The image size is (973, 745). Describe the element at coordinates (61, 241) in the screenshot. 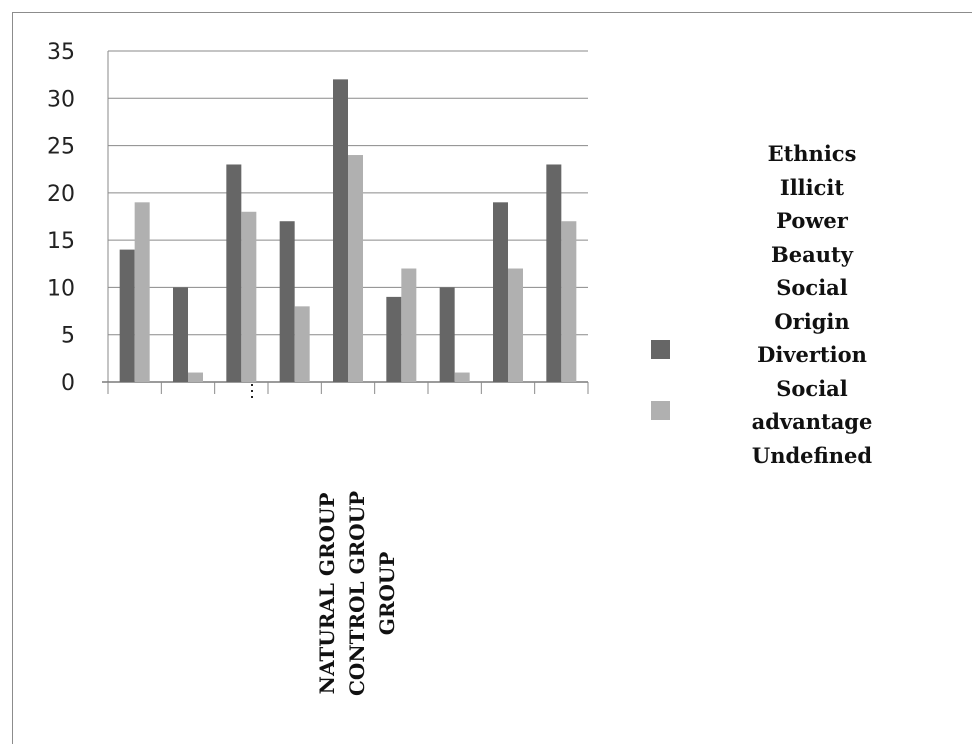

I see `y-tick-label: 15` at that location.